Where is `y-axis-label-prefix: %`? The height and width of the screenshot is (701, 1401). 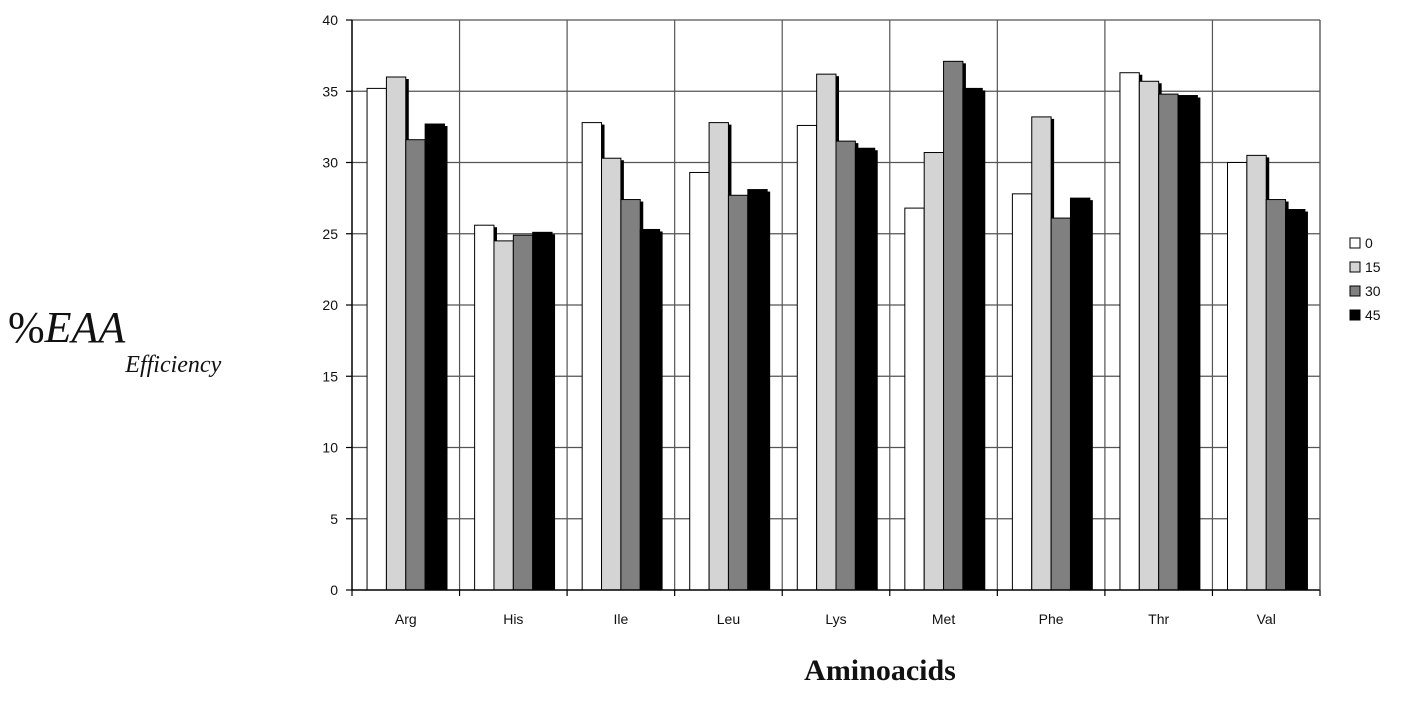
y-axis-label-prefix: % is located at coordinates (26, 327).